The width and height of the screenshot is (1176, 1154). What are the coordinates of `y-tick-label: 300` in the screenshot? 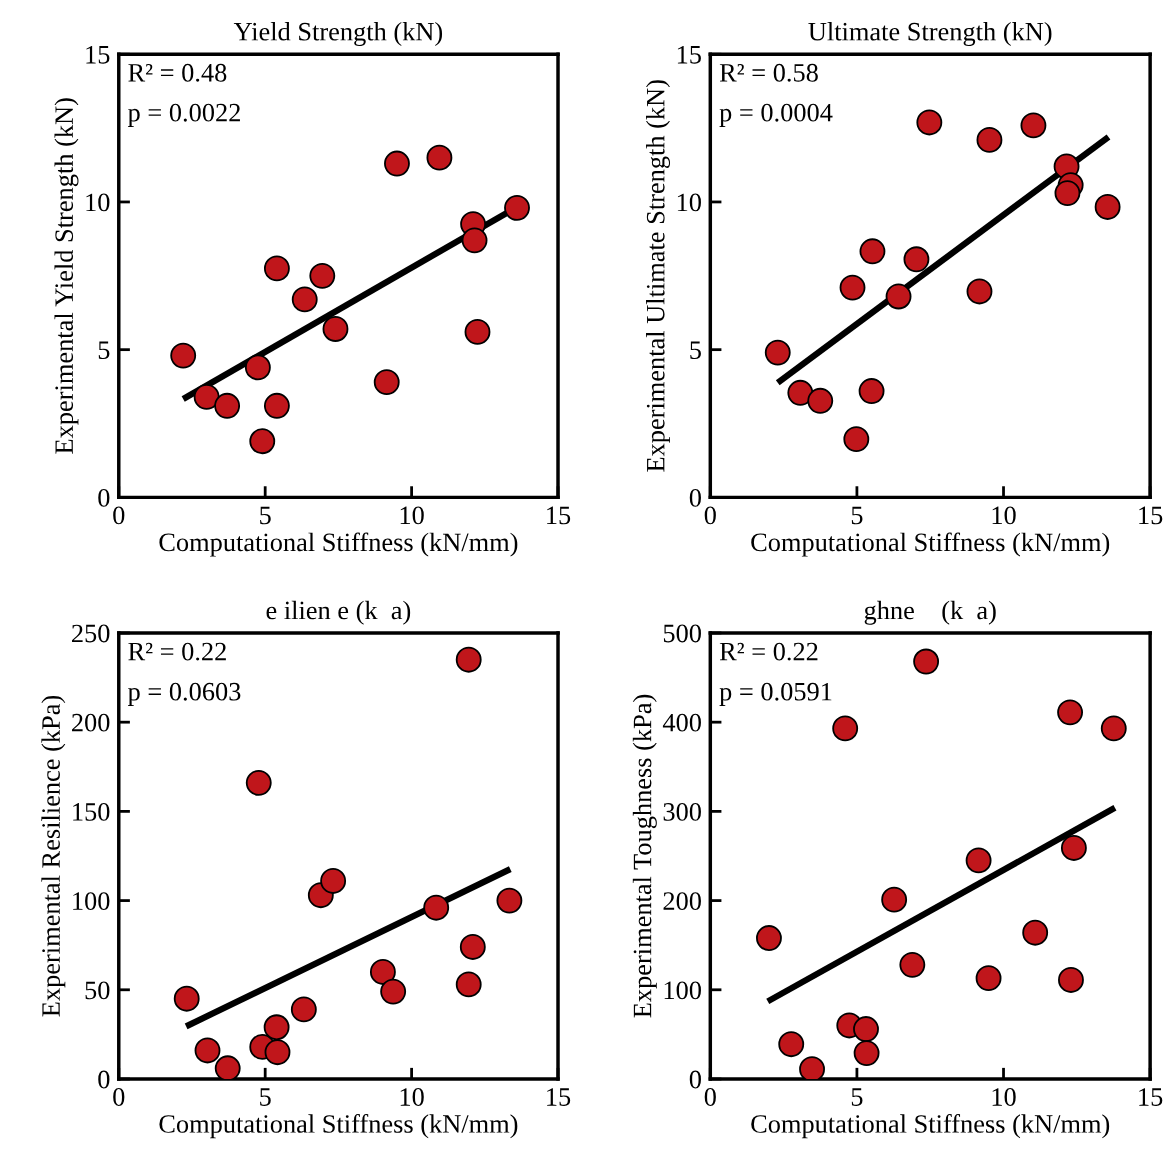 It's located at (682, 811).